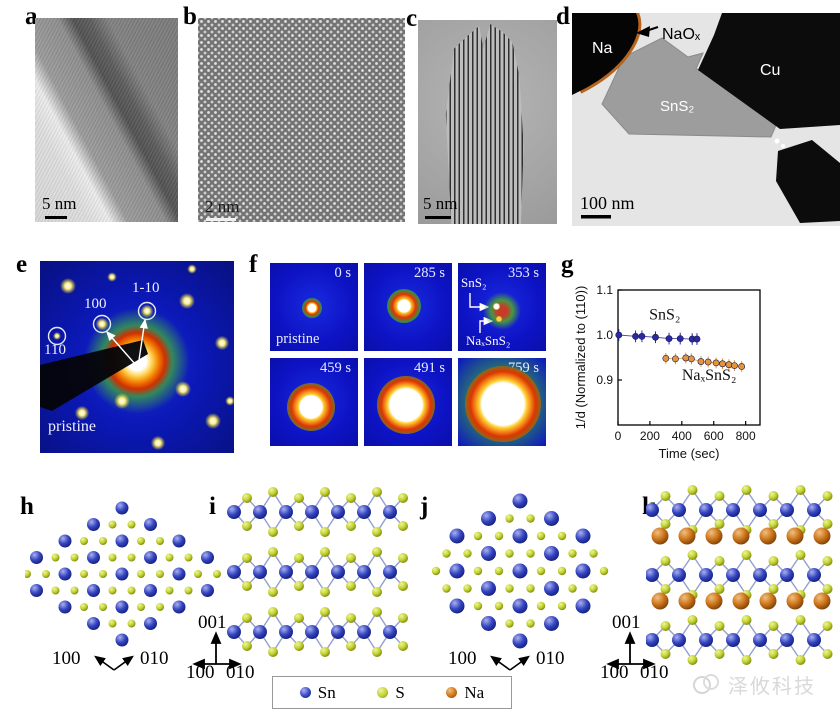  What do you see at coordinates (499, 319) in the screenshot?
I see `bragg-spot` at bounding box center [499, 319].